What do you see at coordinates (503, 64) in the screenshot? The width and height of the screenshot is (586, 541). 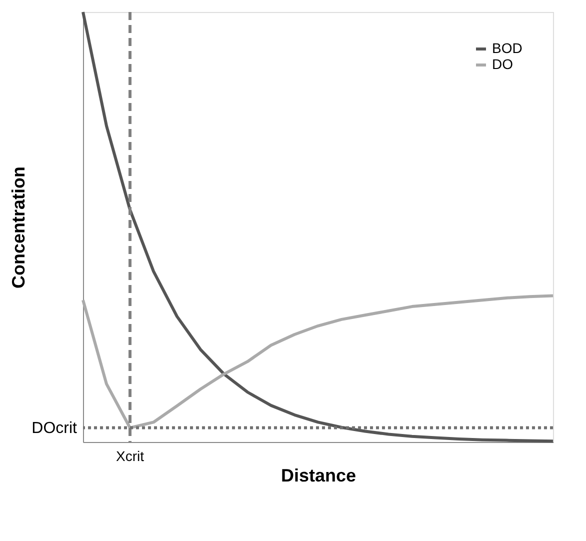 I see `legend-label: DO` at bounding box center [503, 64].